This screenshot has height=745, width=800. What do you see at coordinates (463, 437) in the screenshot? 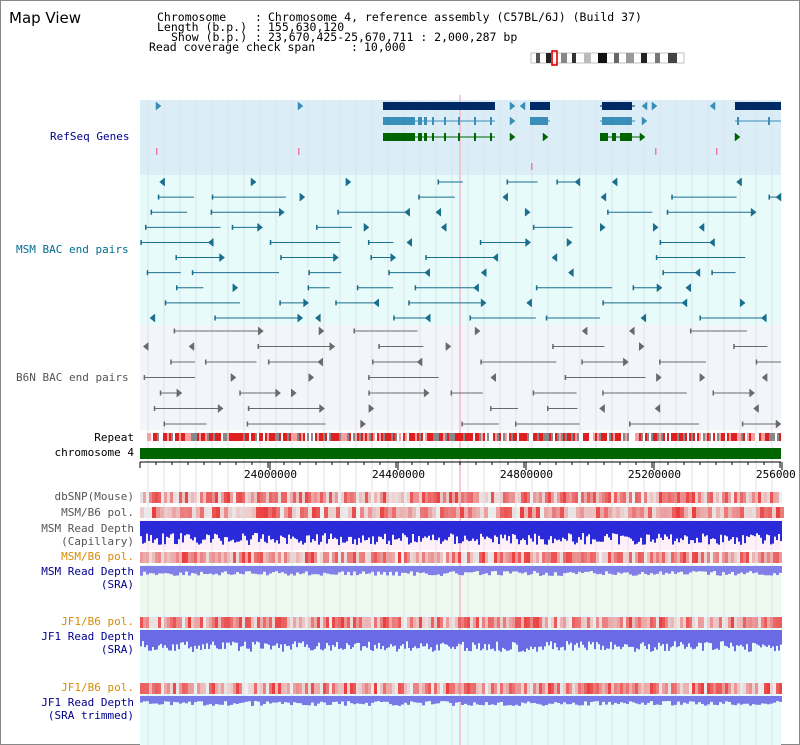
I see `repeat-track` at bounding box center [463, 437].